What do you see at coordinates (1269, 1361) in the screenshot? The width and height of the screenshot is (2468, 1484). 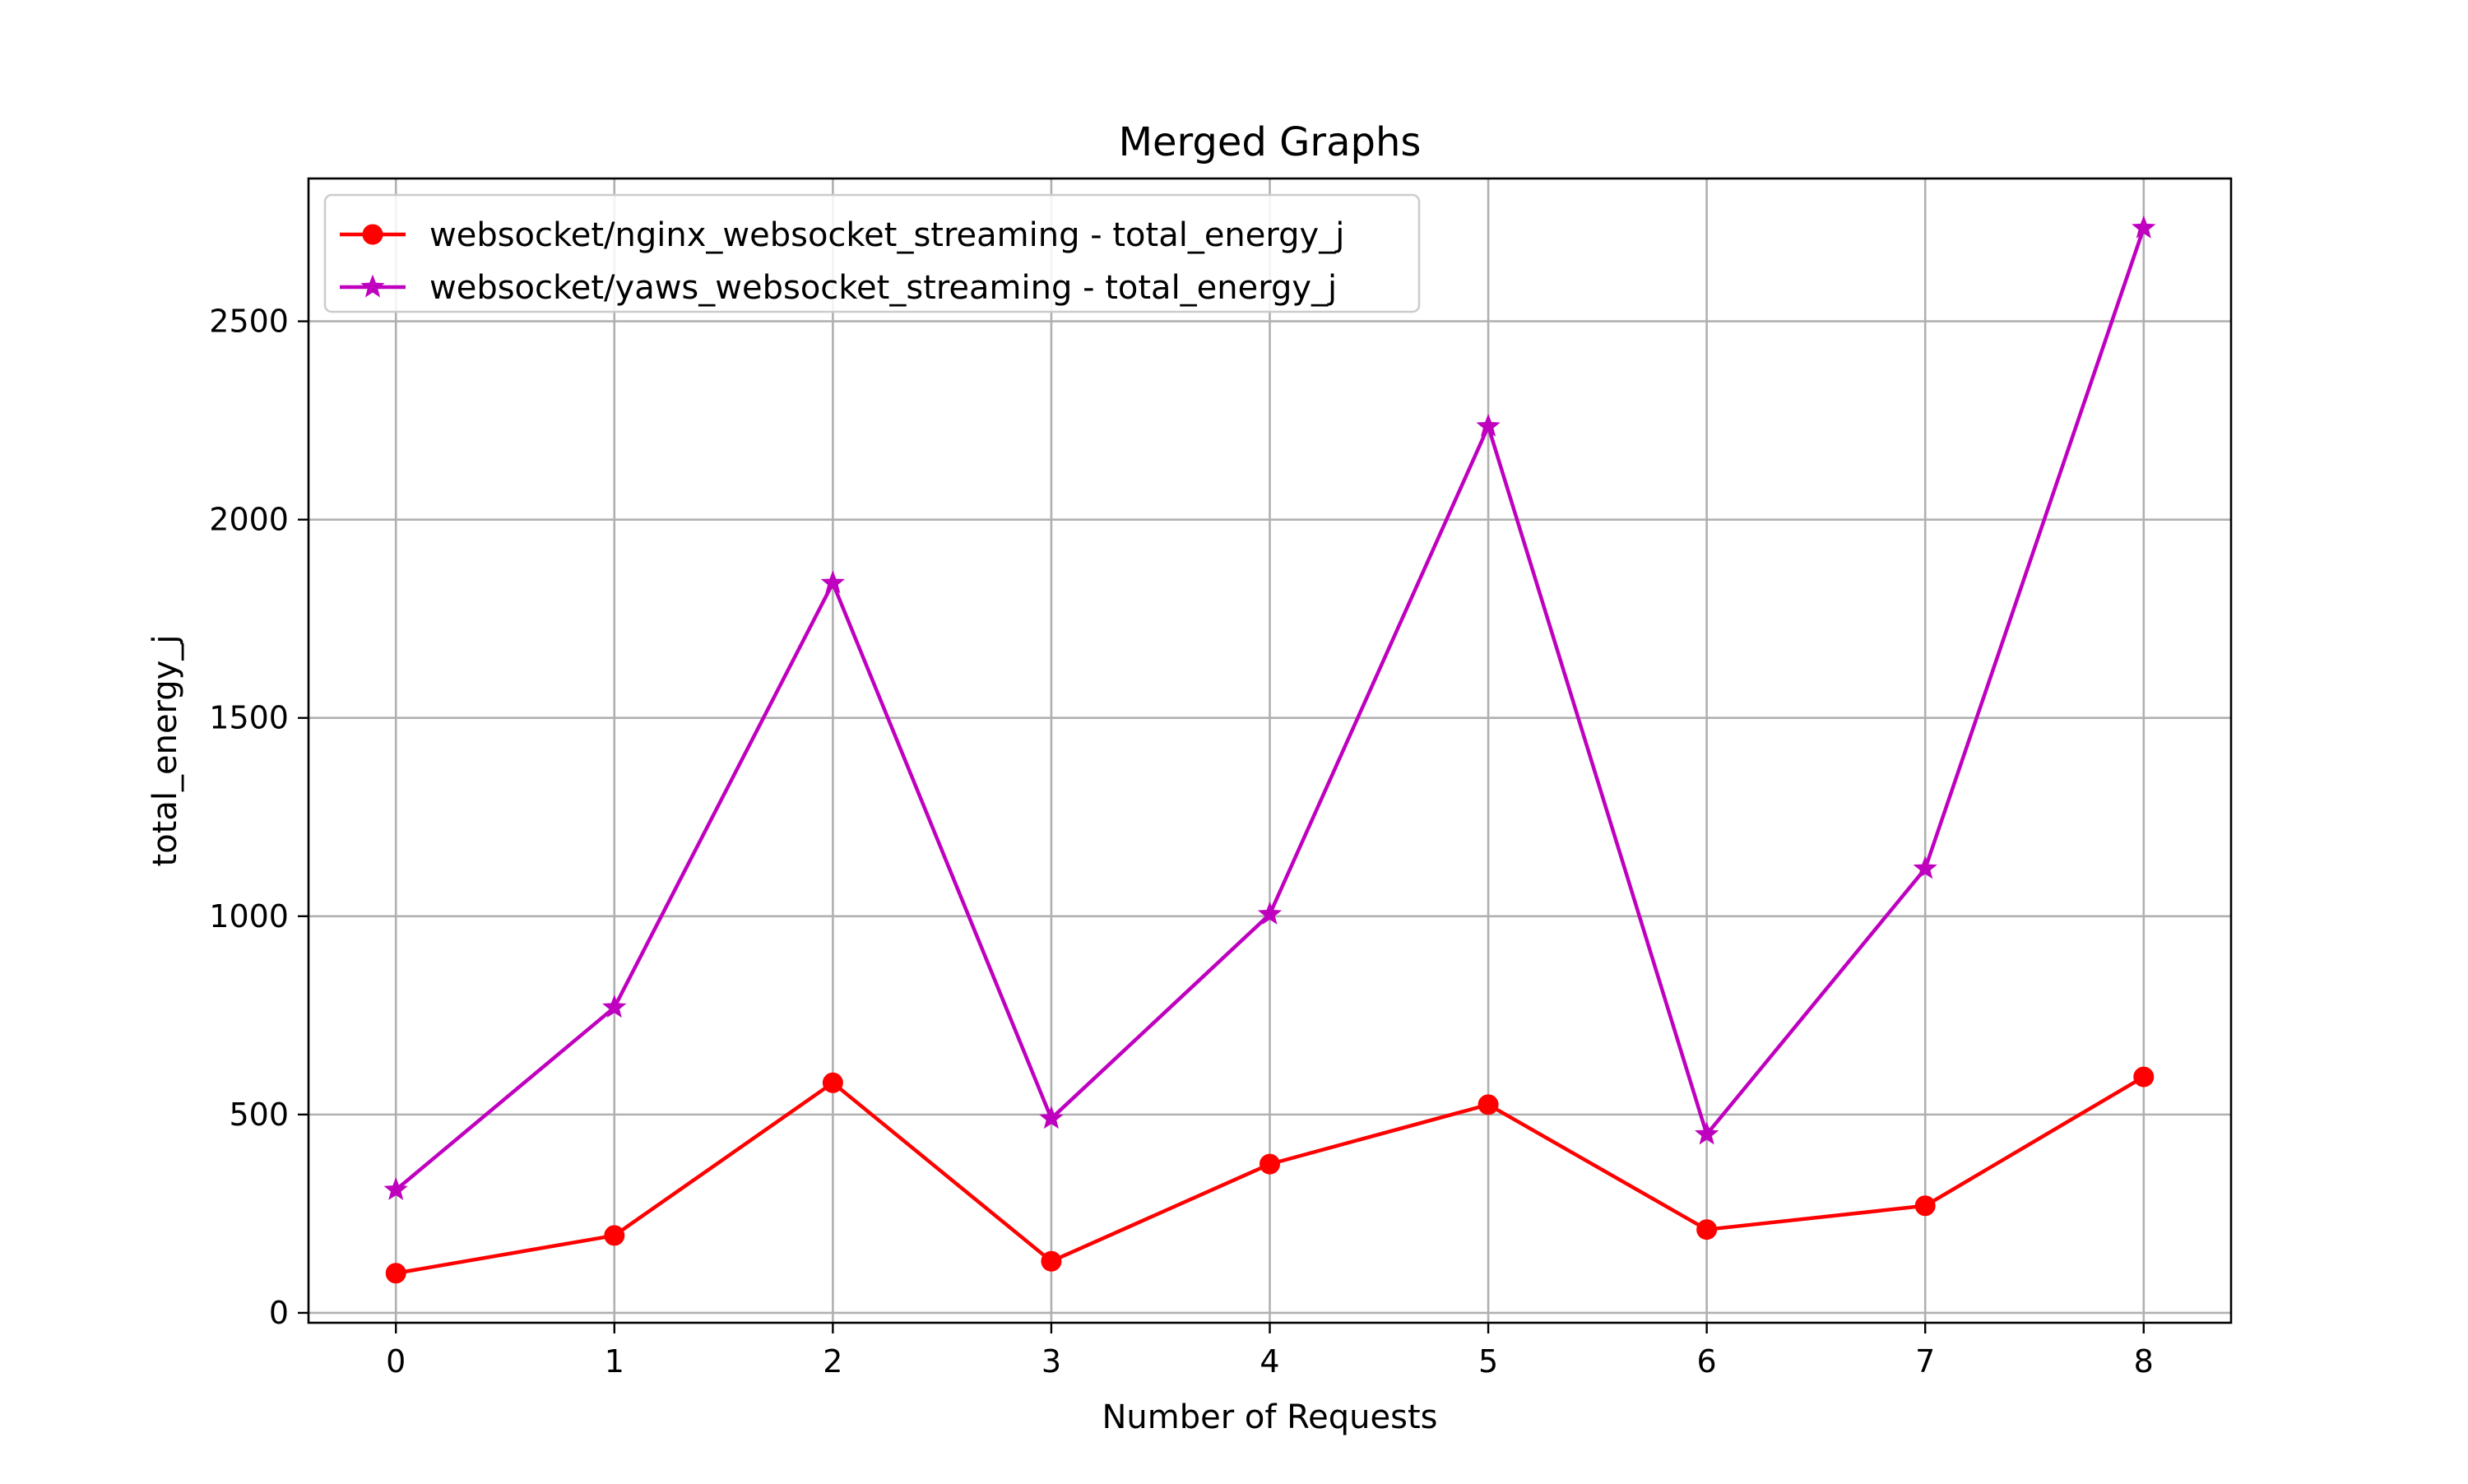 I see `x-tick-label: 4` at bounding box center [1269, 1361].